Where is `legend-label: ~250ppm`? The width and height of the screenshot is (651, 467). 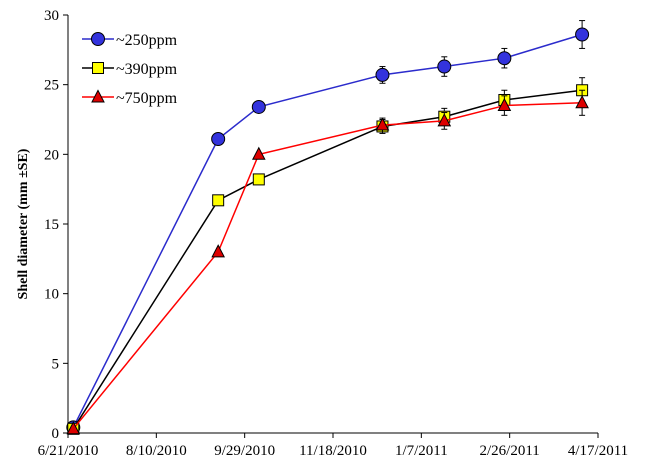
legend-label: ~250ppm is located at coordinates (147, 40).